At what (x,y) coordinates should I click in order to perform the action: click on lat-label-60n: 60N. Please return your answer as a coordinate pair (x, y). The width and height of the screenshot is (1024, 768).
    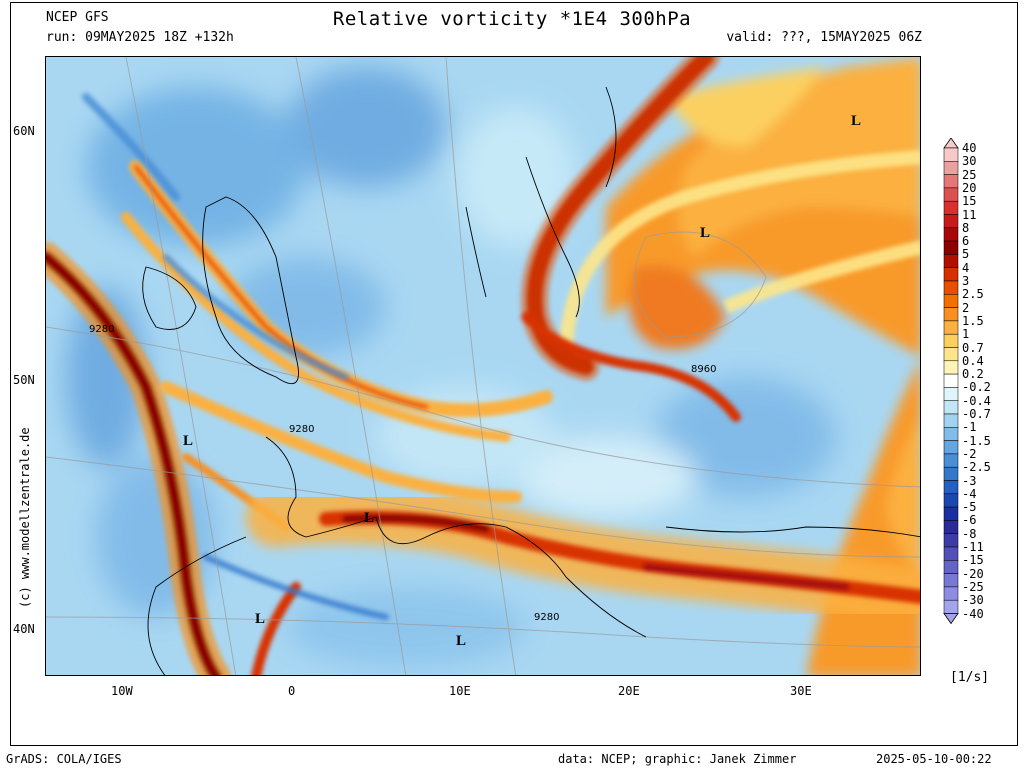
    Looking at the image, I should click on (24, 131).